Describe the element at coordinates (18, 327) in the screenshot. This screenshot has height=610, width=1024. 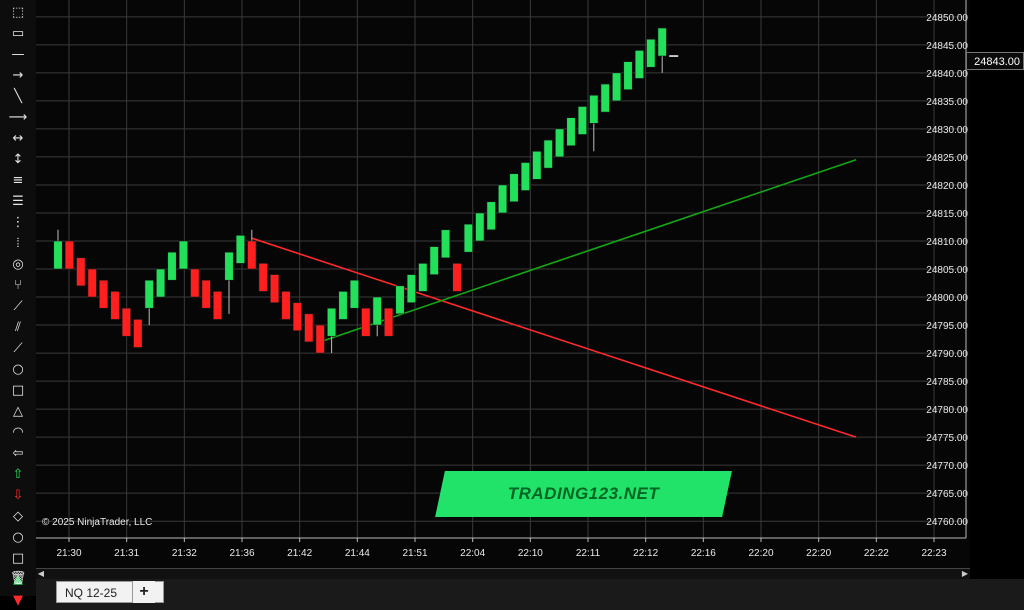
I see `parallel-lines-icon: ⫽` at that location.